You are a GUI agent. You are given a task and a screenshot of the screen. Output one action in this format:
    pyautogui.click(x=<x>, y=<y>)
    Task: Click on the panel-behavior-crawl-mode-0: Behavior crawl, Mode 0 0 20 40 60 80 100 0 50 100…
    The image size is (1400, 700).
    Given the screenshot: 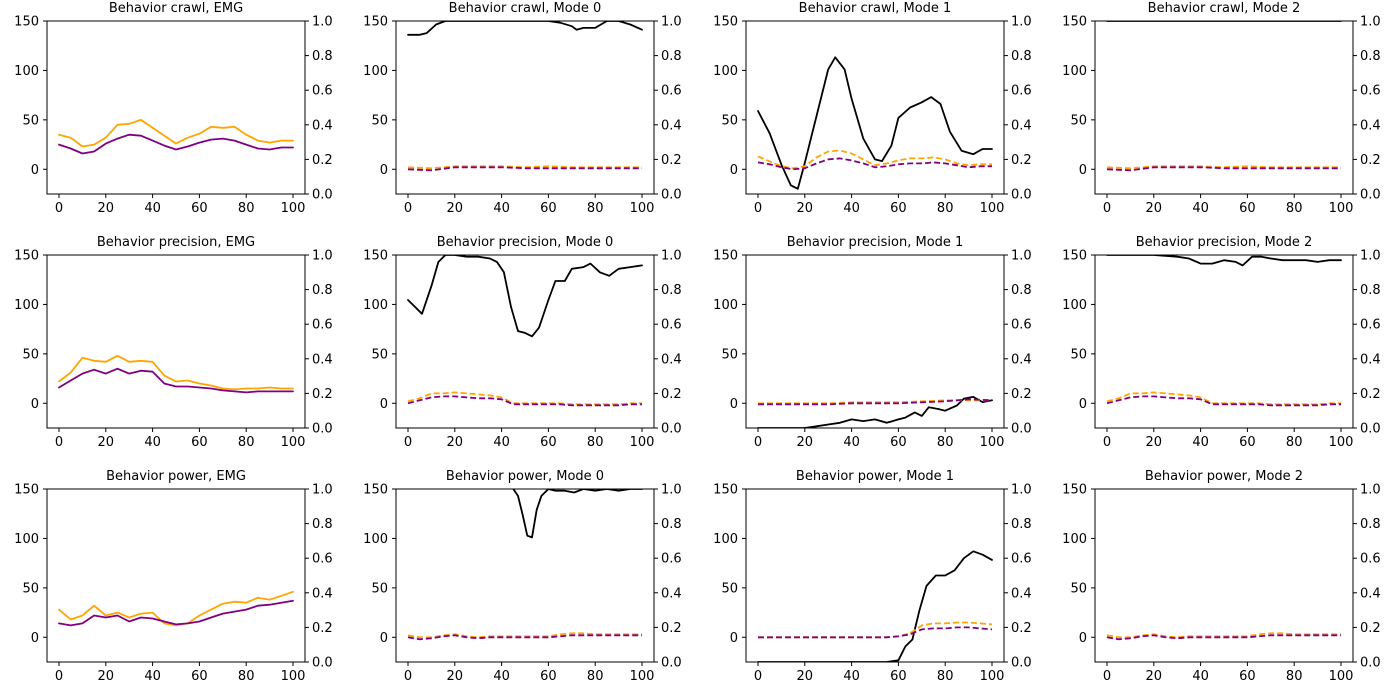 What is the action you would take?
    pyautogui.click(x=522, y=108)
    